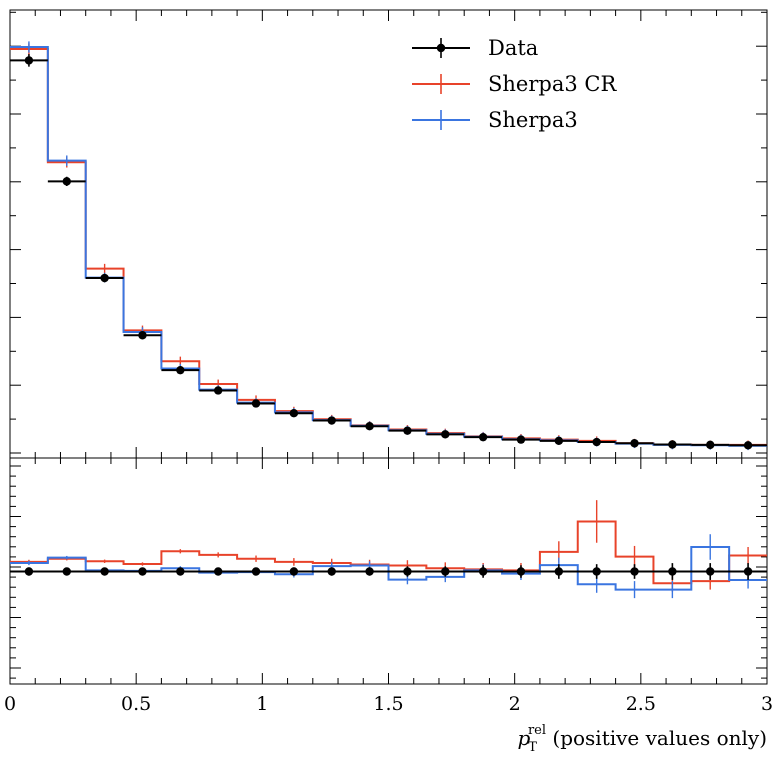 This screenshot has width=775, height=757. Describe the element at coordinates (10, 704) in the screenshot. I see `x-tick-label: 0` at that location.